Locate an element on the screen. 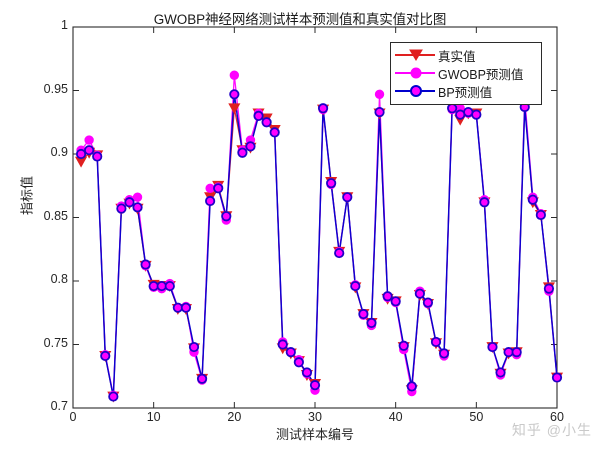 Image resolution: width=600 pixels, height=450 pixels. legend-label-truth: 真实值 is located at coordinates (457, 56).